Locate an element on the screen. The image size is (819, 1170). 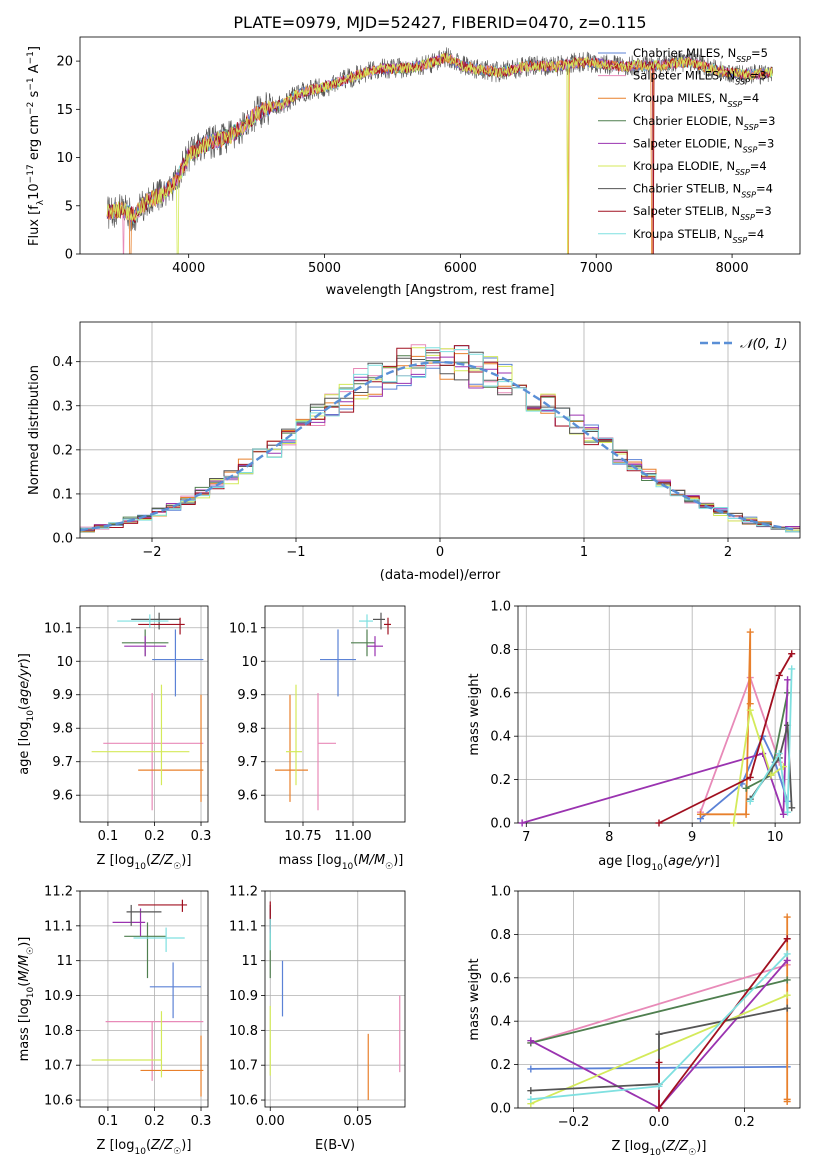
axes: 0.00 0.05 10.6 10.7 10.8 10.9 11 11.1 11.2 is located at coordinates (317, 1007).